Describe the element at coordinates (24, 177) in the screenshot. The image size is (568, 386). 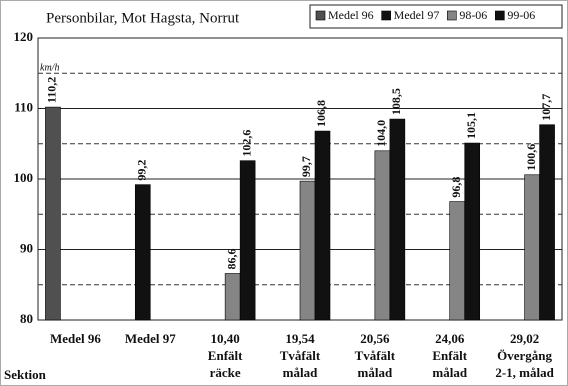
I see `y-tick-label: 100` at that location.